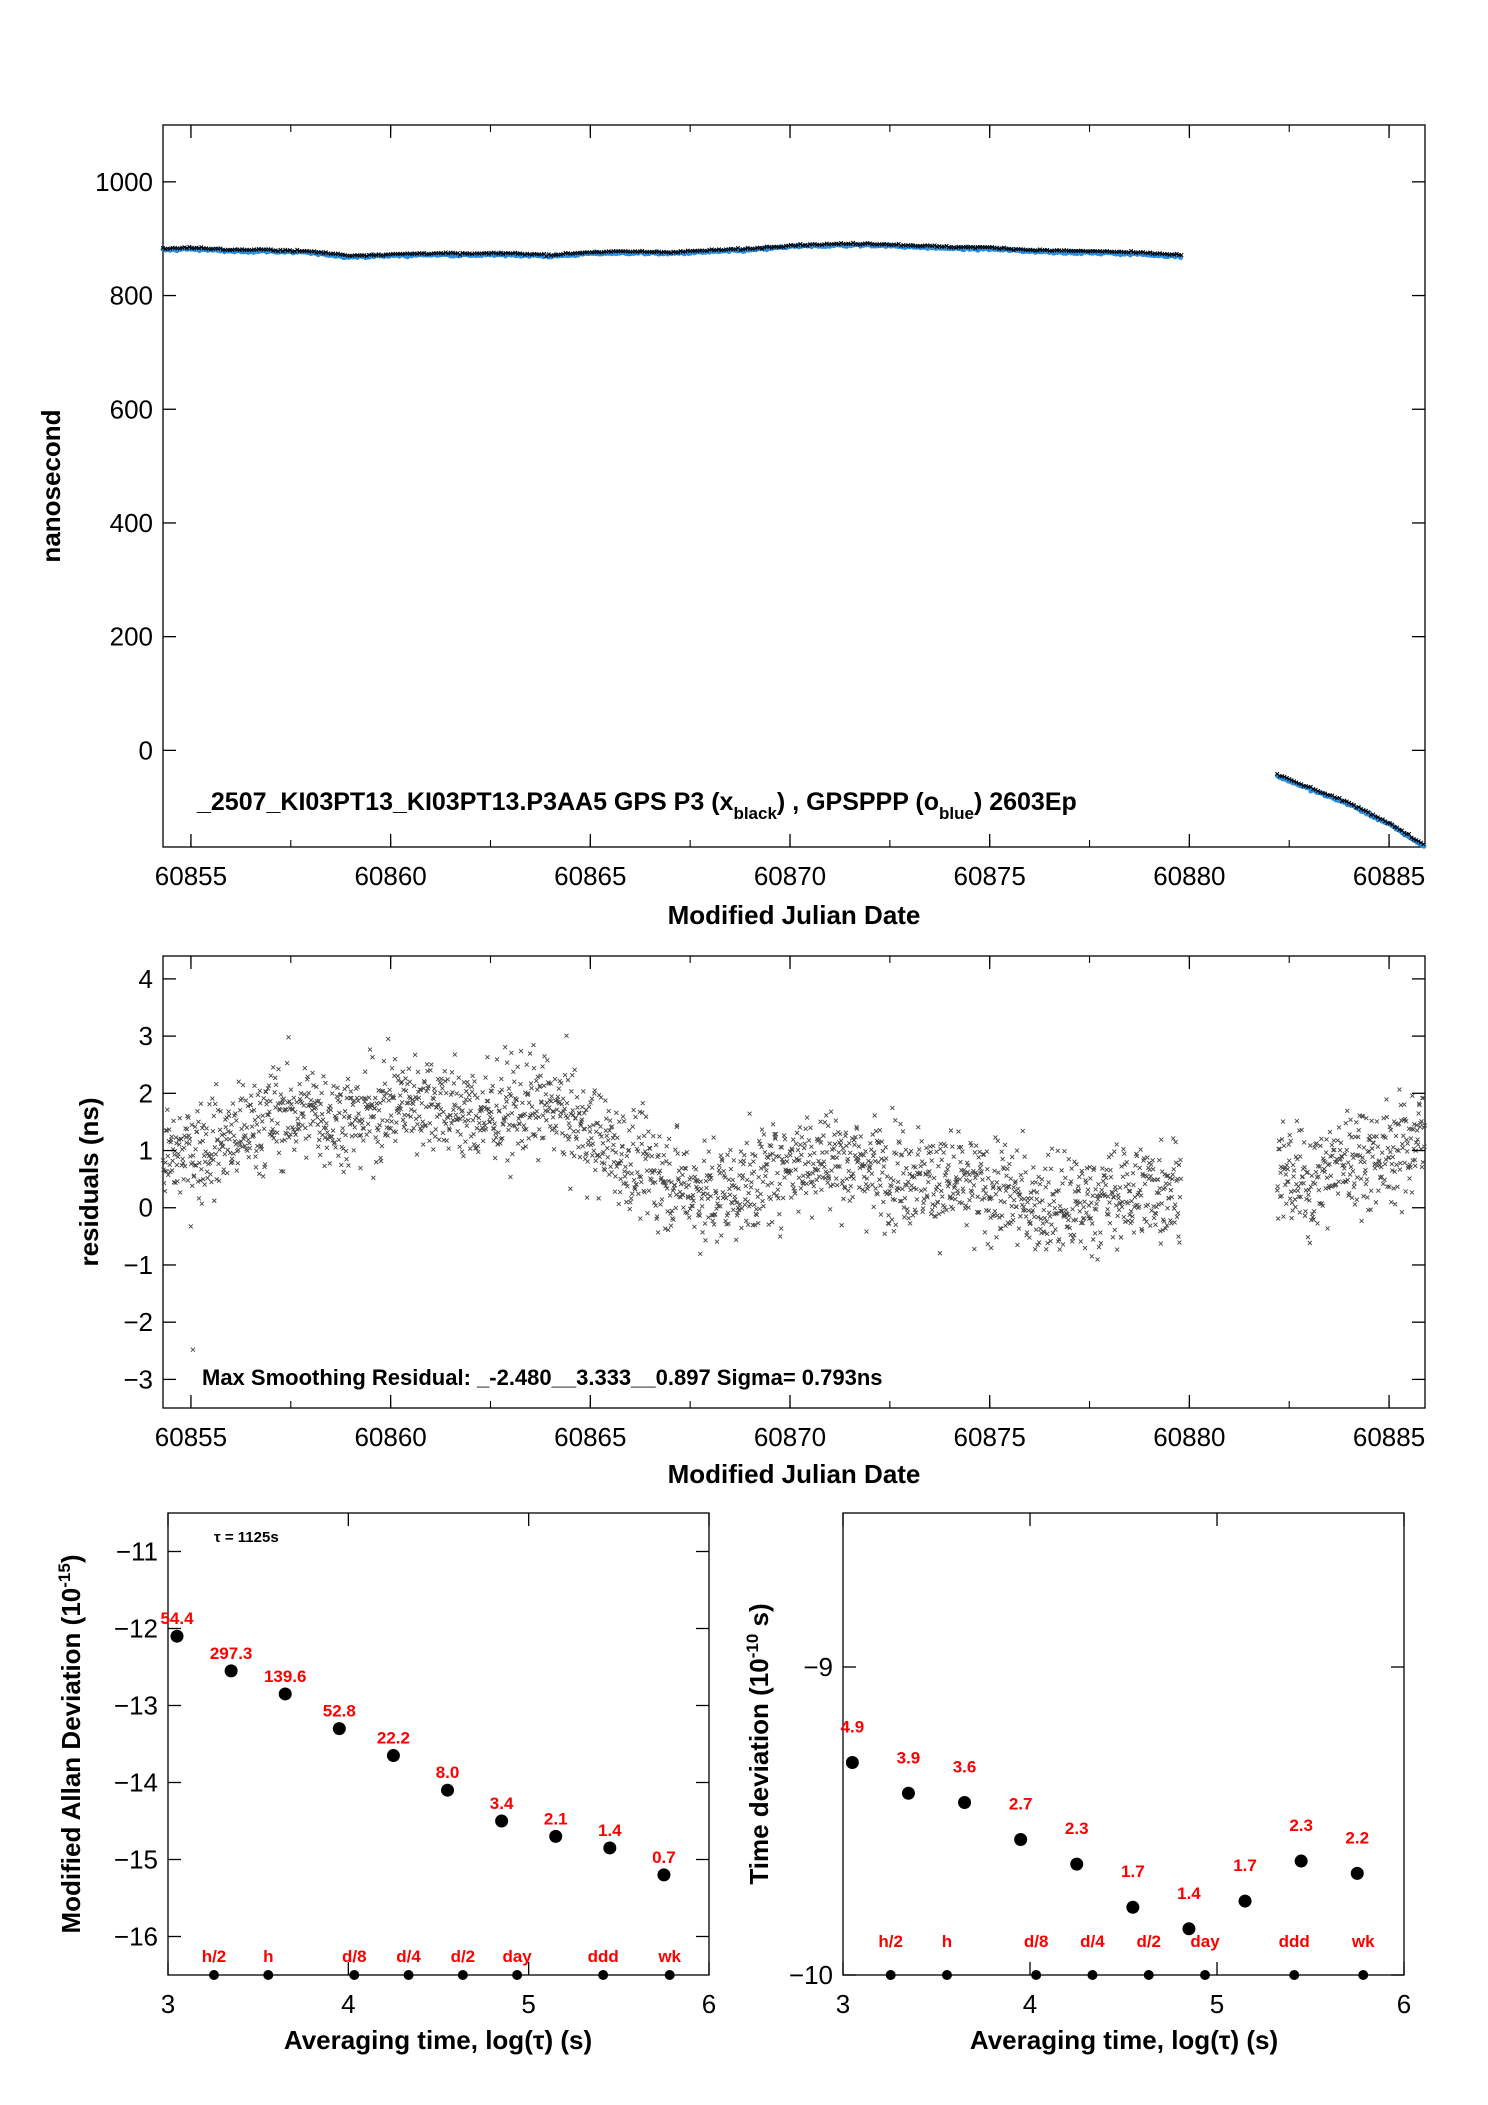  What do you see at coordinates (1389, 876) in the screenshot?
I see `x-tick-label: 60885` at bounding box center [1389, 876].